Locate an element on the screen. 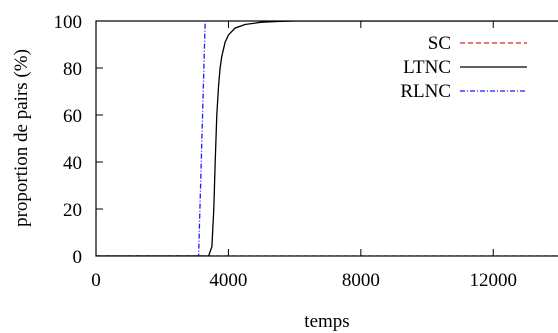 The height and width of the screenshot is (333, 558). y-tick-label: 80 is located at coordinates (72, 69).